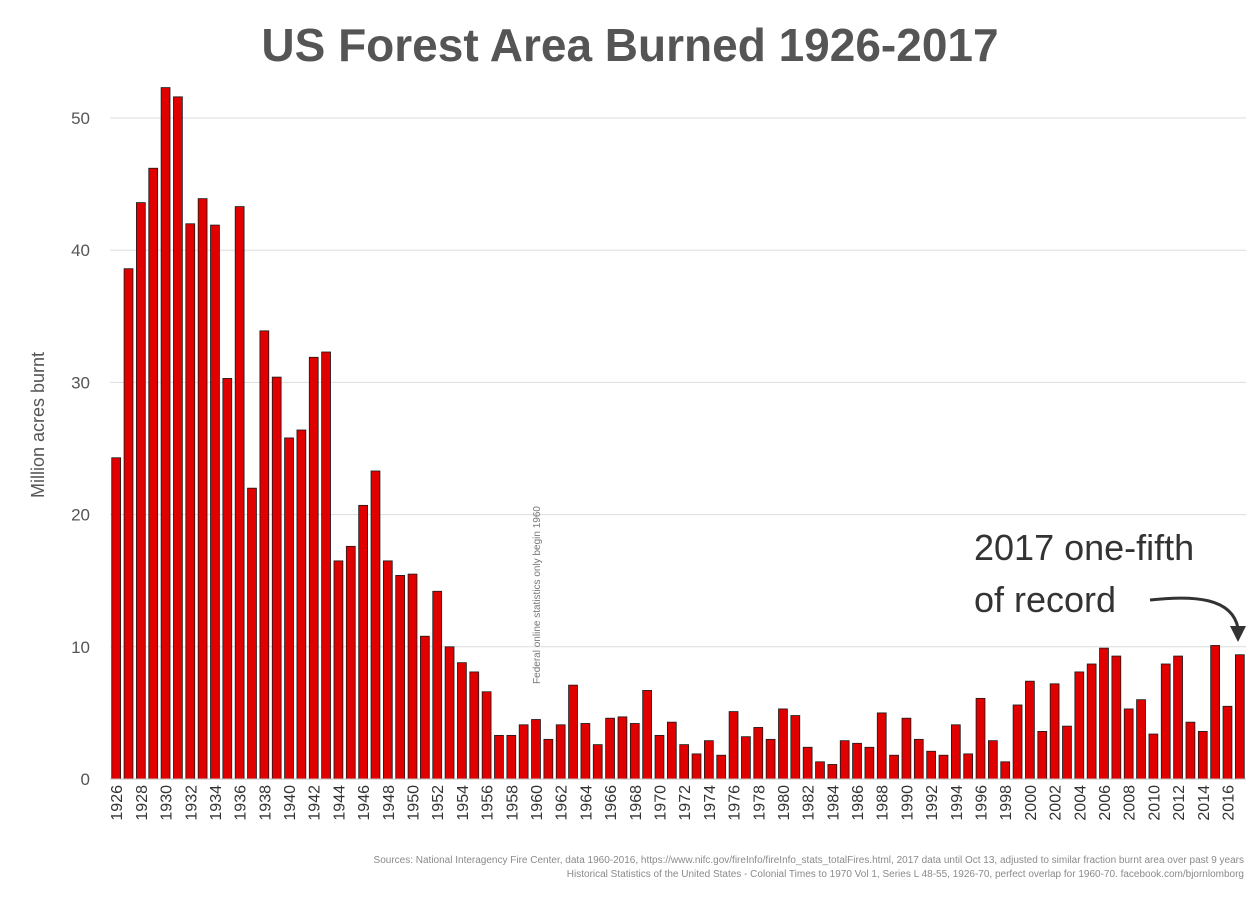  Describe the element at coordinates (191, 803) in the screenshot. I see `x-tick-label: 1932` at that location.